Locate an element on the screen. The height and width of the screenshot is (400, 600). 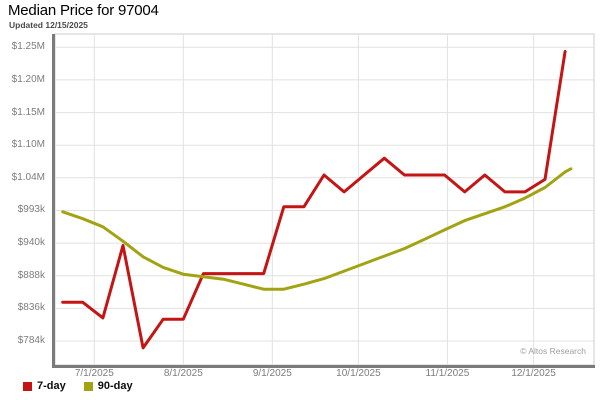
y-axis-label: $1.04M is located at coordinates (28, 177).